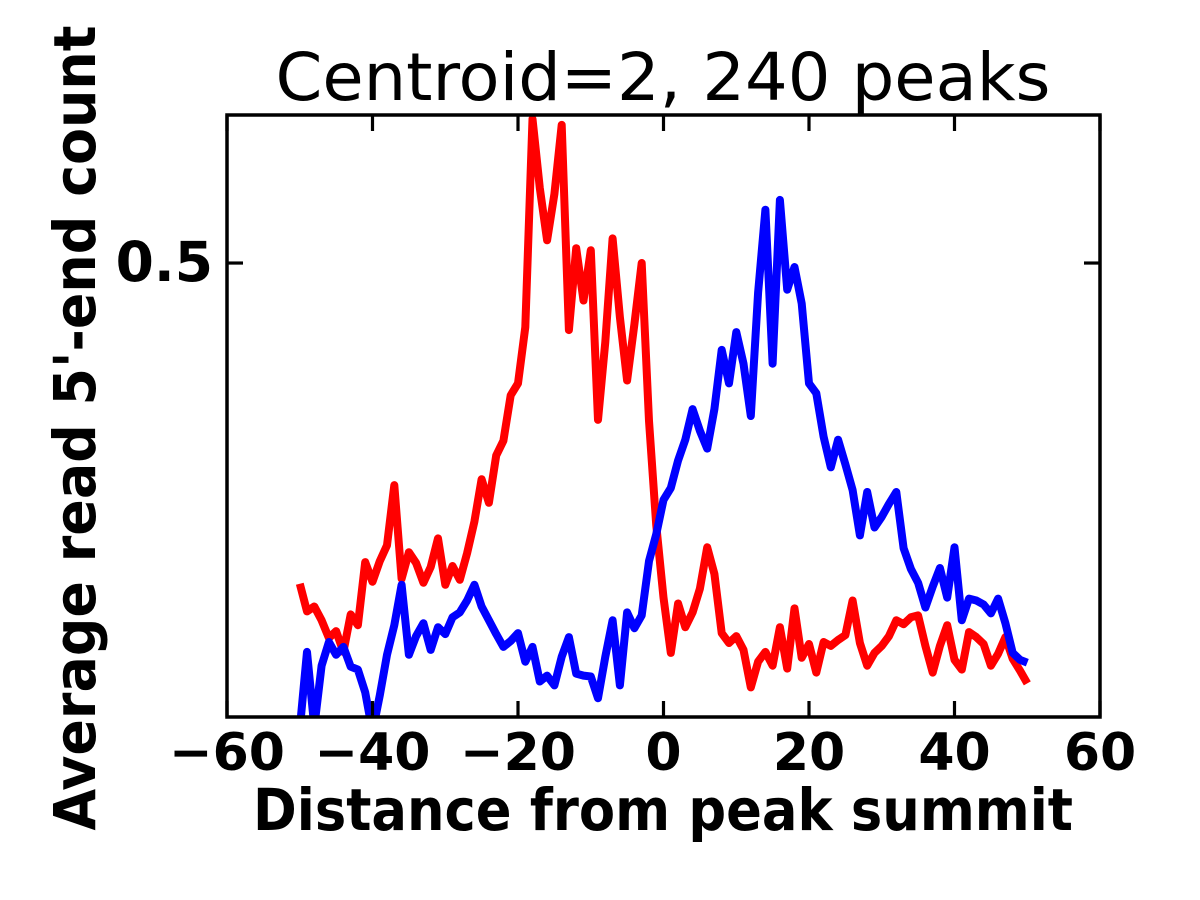 The width and height of the screenshot is (1200, 900). Describe the element at coordinates (663, 77) in the screenshot. I see `chart-title: Centroid=2, 240 peaks` at that location.